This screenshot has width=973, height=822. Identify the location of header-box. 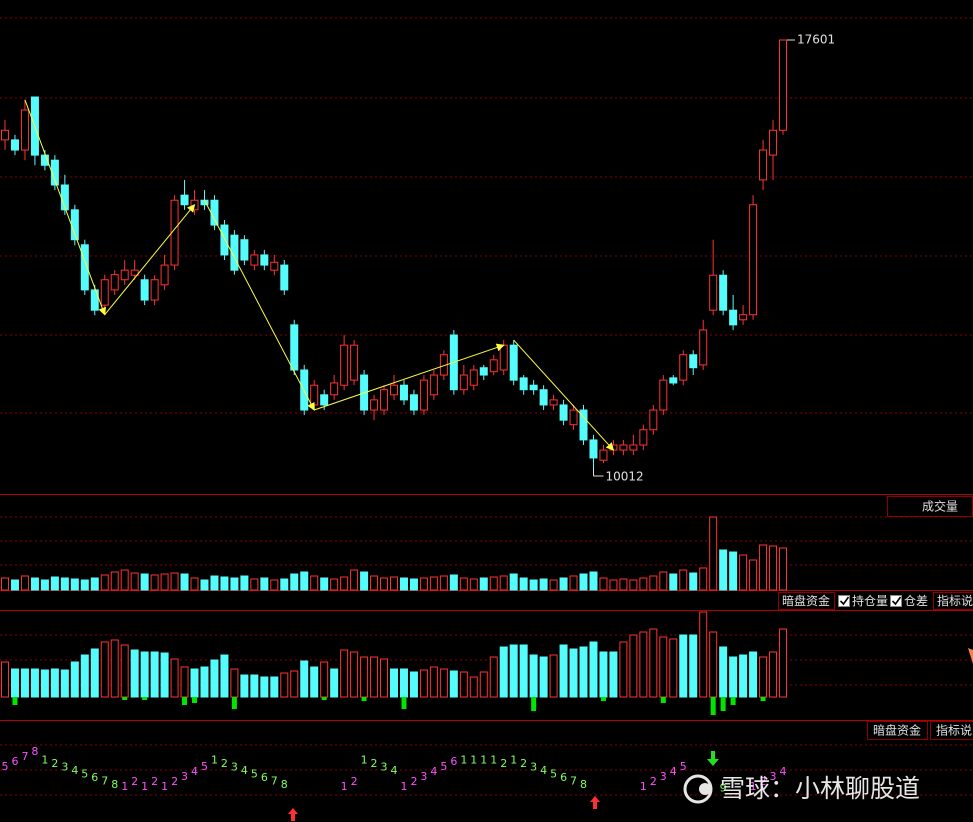
(806, 601).